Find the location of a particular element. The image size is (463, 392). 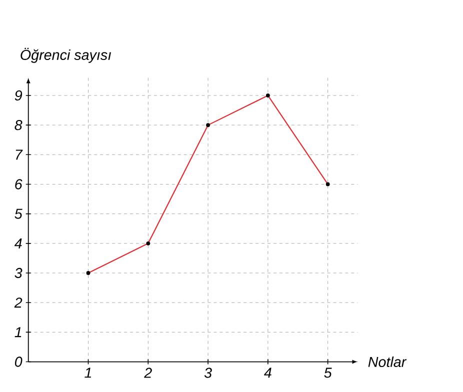

y-tick-label: 1 is located at coordinates (18, 332).